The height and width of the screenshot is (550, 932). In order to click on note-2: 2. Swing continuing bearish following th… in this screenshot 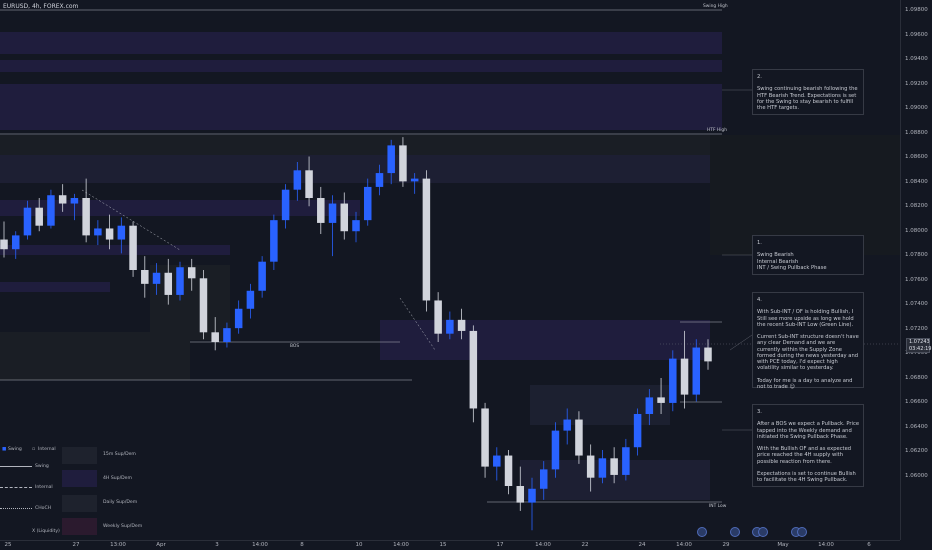, I will do `click(808, 92)`.